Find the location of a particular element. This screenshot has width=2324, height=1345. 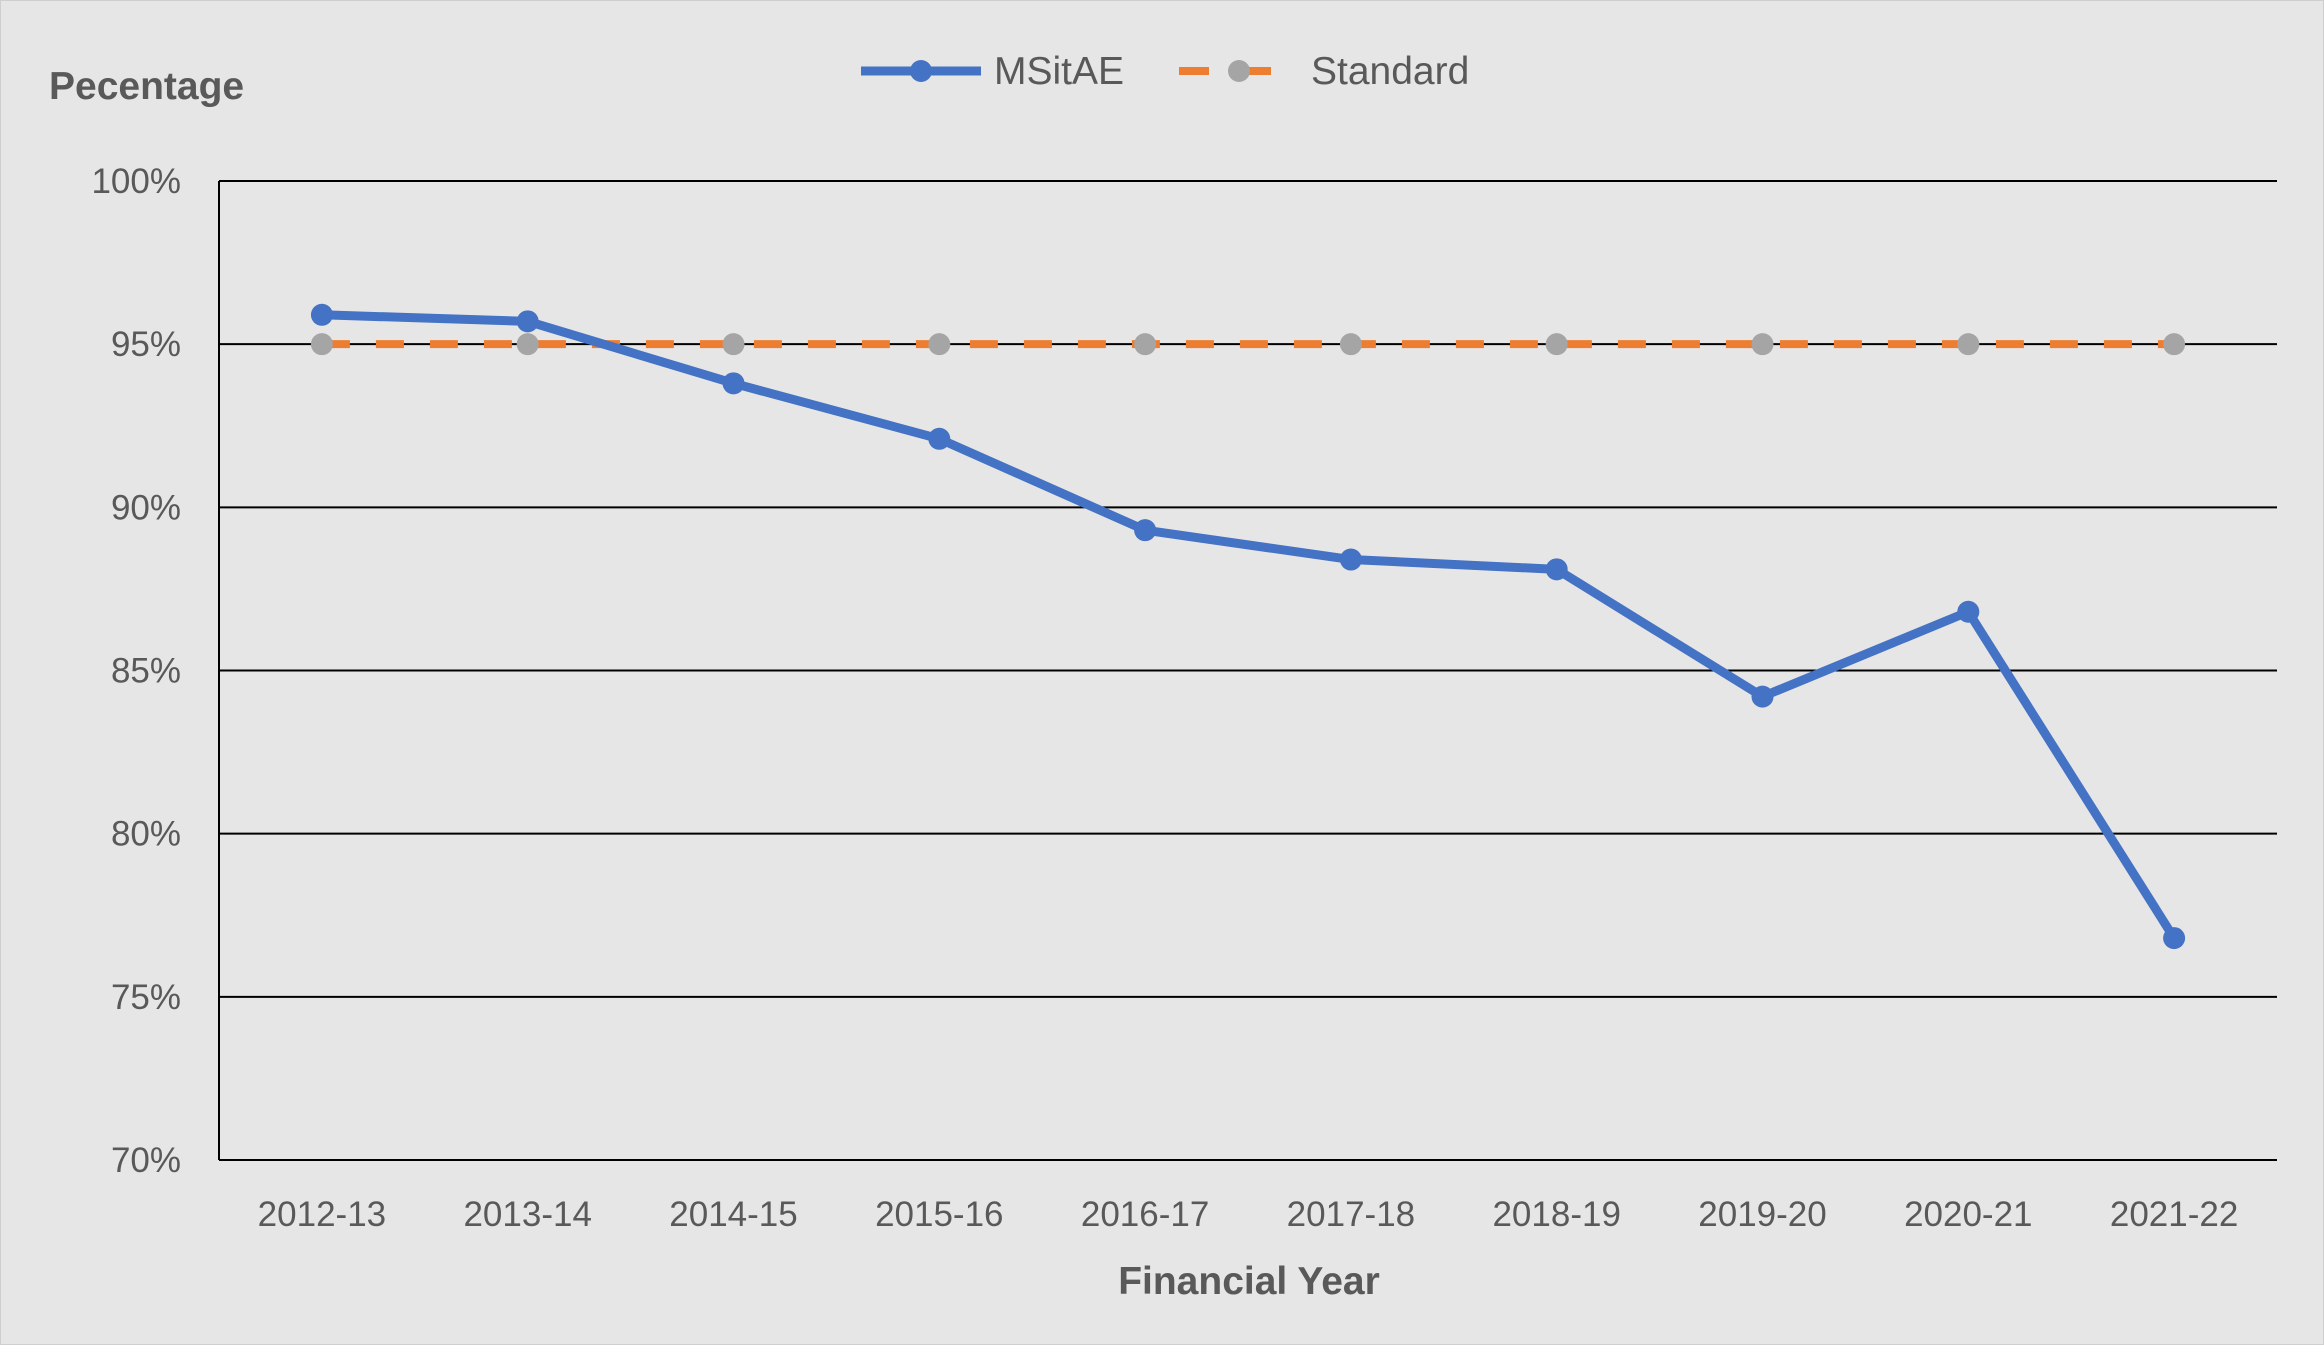

x-tick-label: 2019-20 is located at coordinates (1762, 1214).